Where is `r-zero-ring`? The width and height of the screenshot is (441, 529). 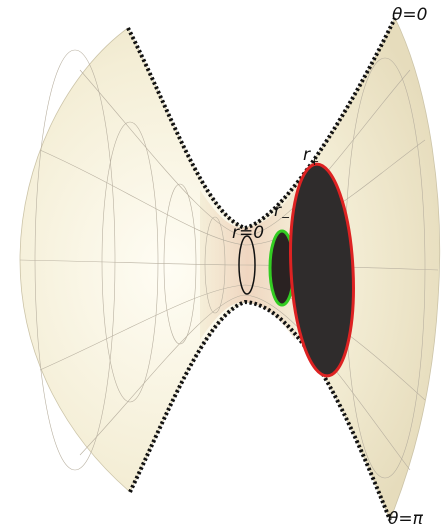 r-zero-ring is located at coordinates (247, 265).